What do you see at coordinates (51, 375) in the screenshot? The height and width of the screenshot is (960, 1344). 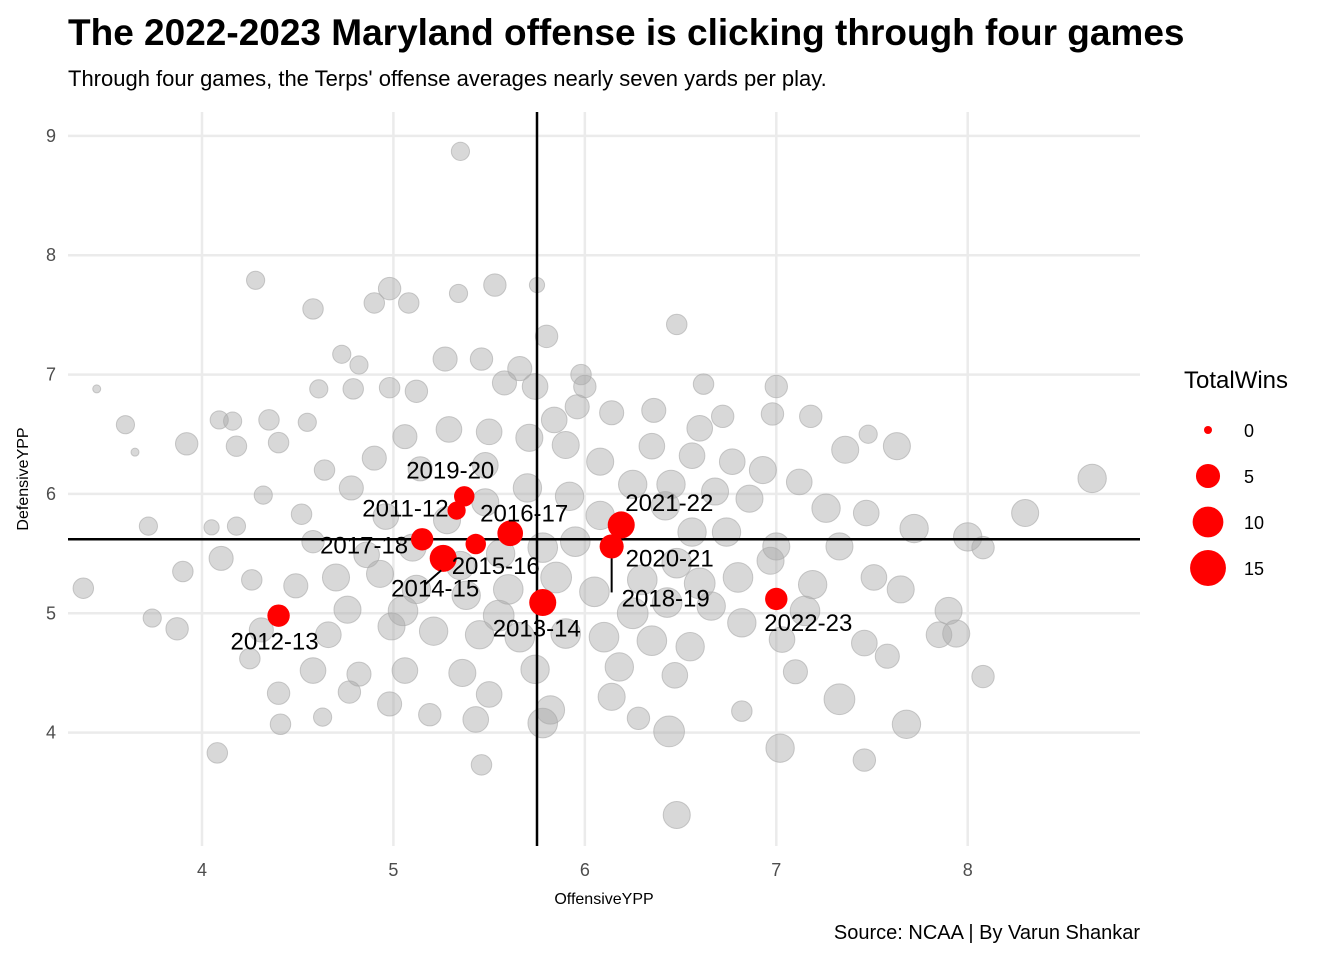 I see `y-tick-label: 7` at bounding box center [51, 375].